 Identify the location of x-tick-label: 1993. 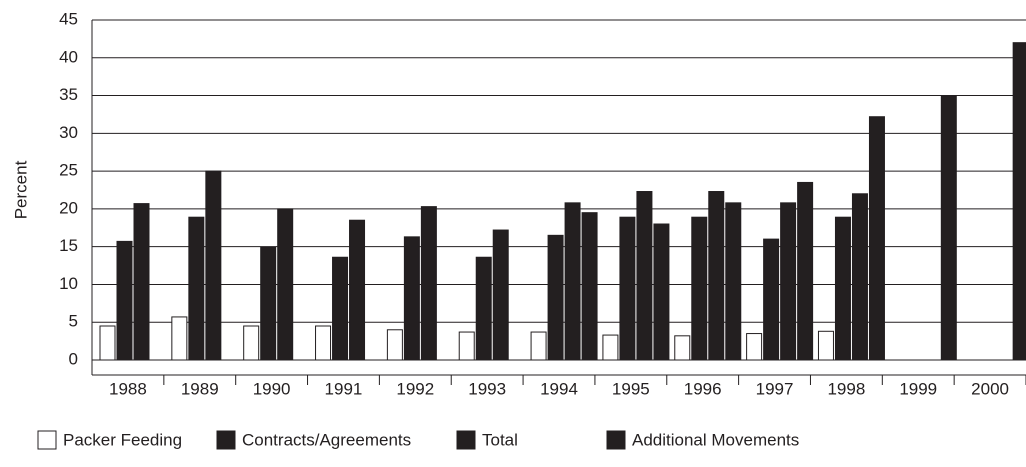
(487, 388).